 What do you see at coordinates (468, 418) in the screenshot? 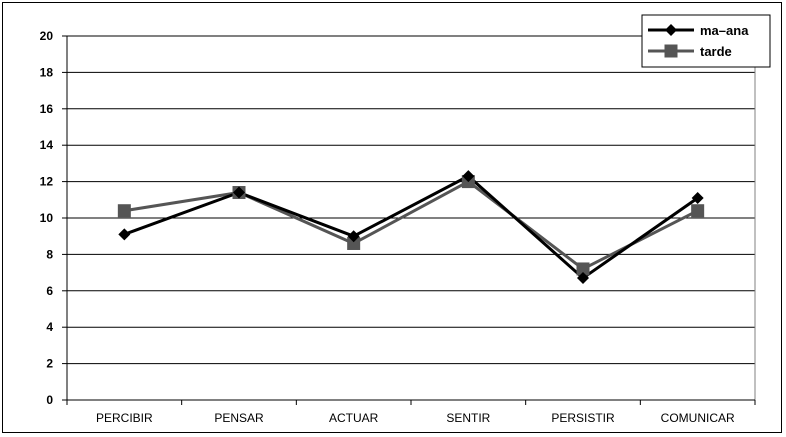
I see `x-tick-label-sentir: SENTIR` at bounding box center [468, 418].